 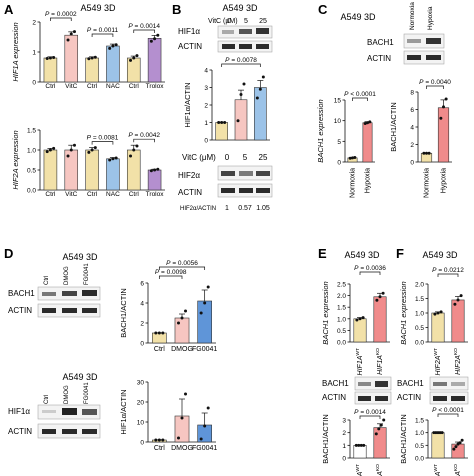 I want to click on p-value-label: P = 0.0098, so click(x=171, y=272).